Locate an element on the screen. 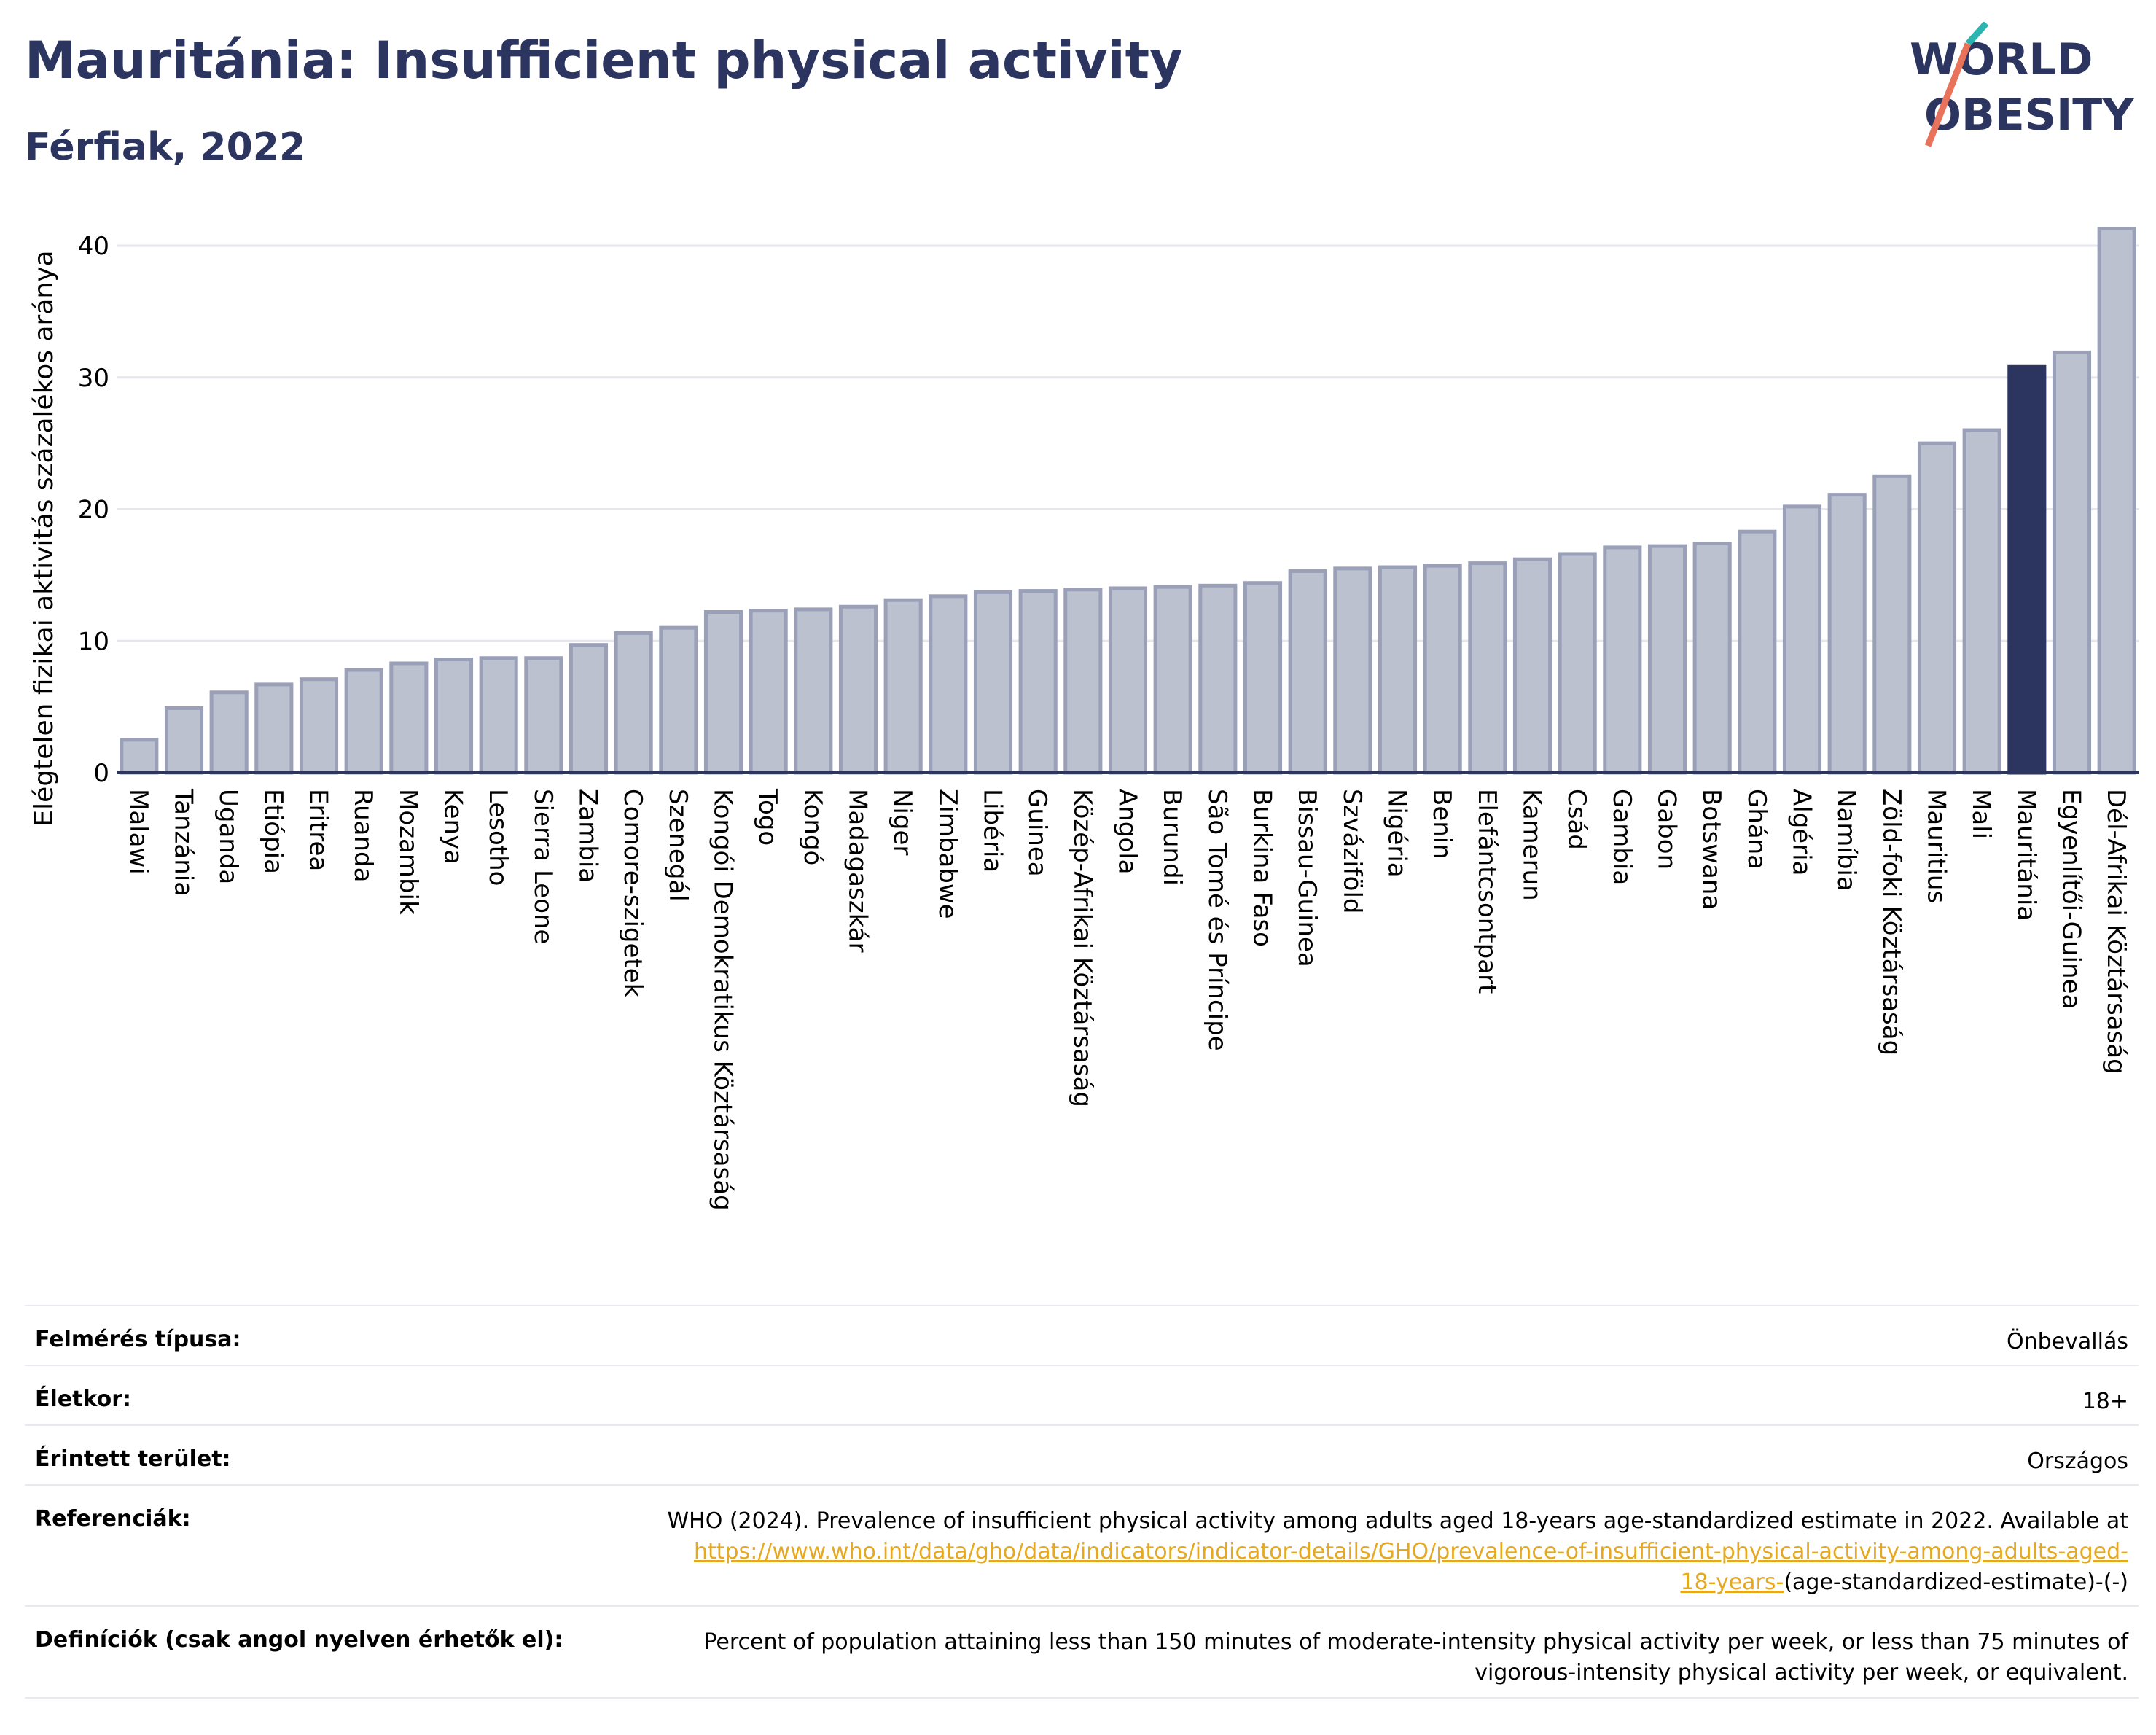  logo-line-2: OBESITY is located at coordinates (2030, 115).